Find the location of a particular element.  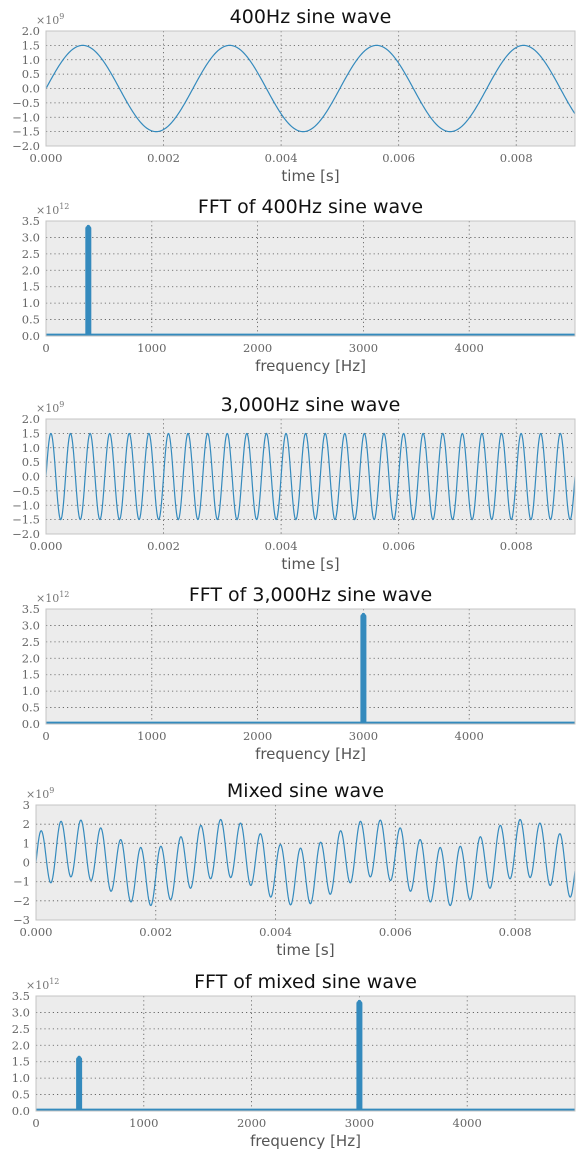

y-tick-label: −3 is located at coordinates (21, 920).